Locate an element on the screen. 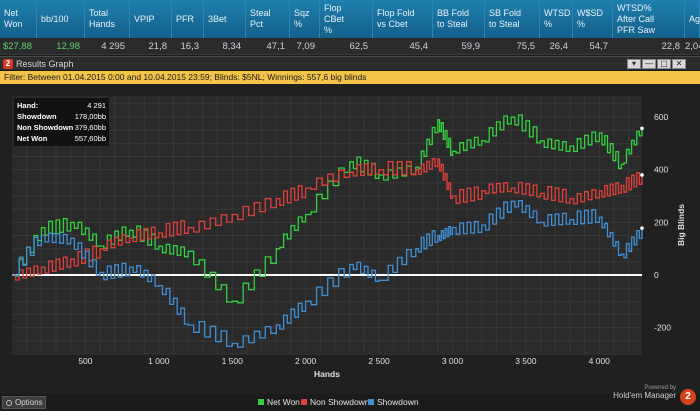  stats-row-hands: Hand: 4 291 is located at coordinates (61, 105).